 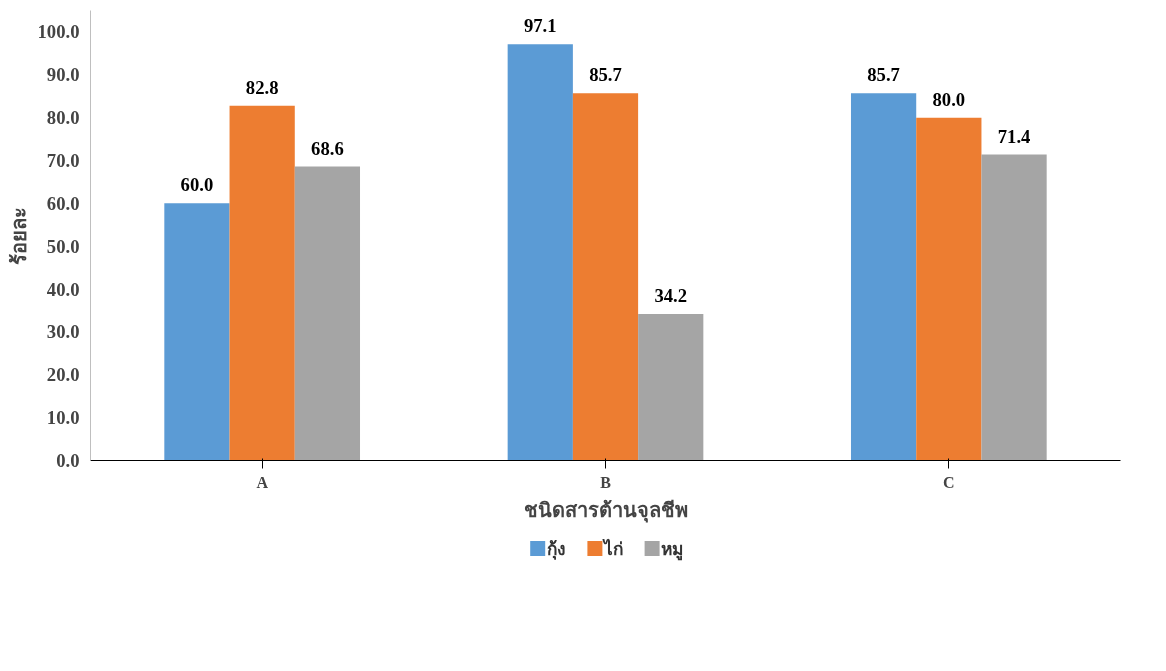 What do you see at coordinates (63, 375) in the screenshot?
I see `y-tick-label: 20.0` at bounding box center [63, 375].